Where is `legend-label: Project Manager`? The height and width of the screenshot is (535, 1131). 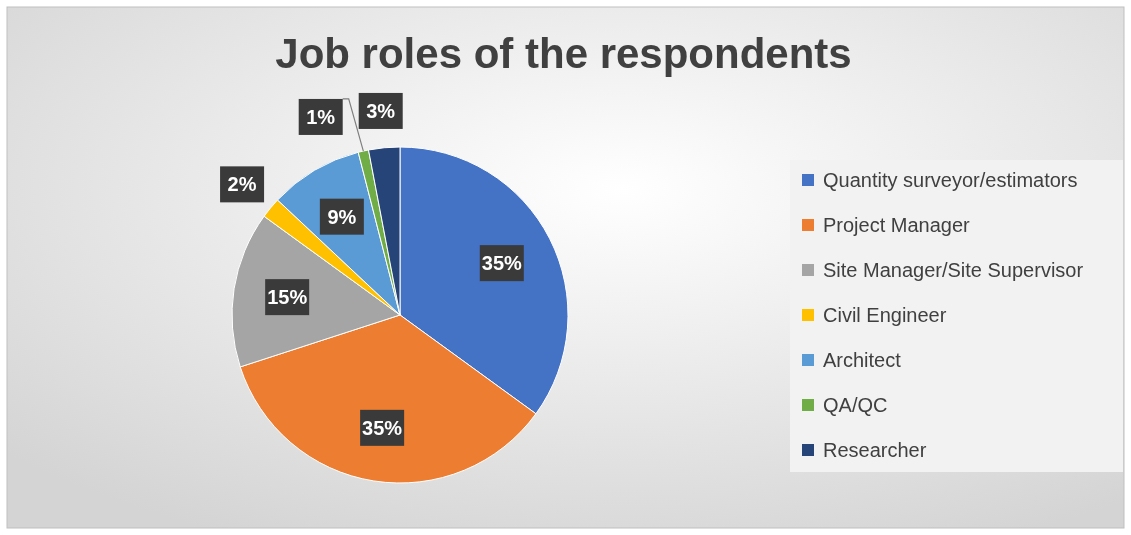 legend-label: Project Manager is located at coordinates (897, 225).